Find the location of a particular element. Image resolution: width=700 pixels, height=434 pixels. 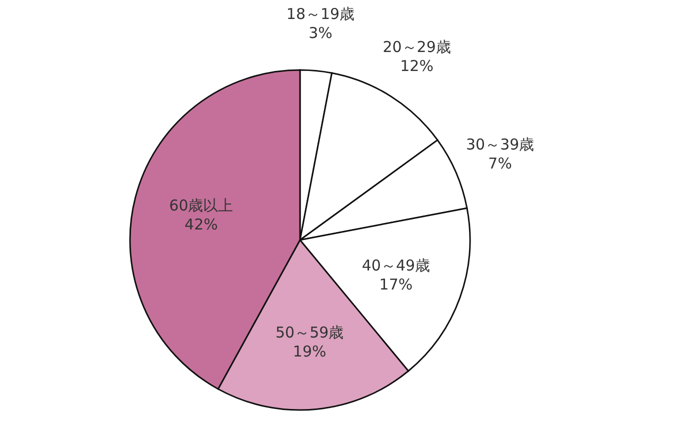

data-label: 7% is located at coordinates (500, 163).